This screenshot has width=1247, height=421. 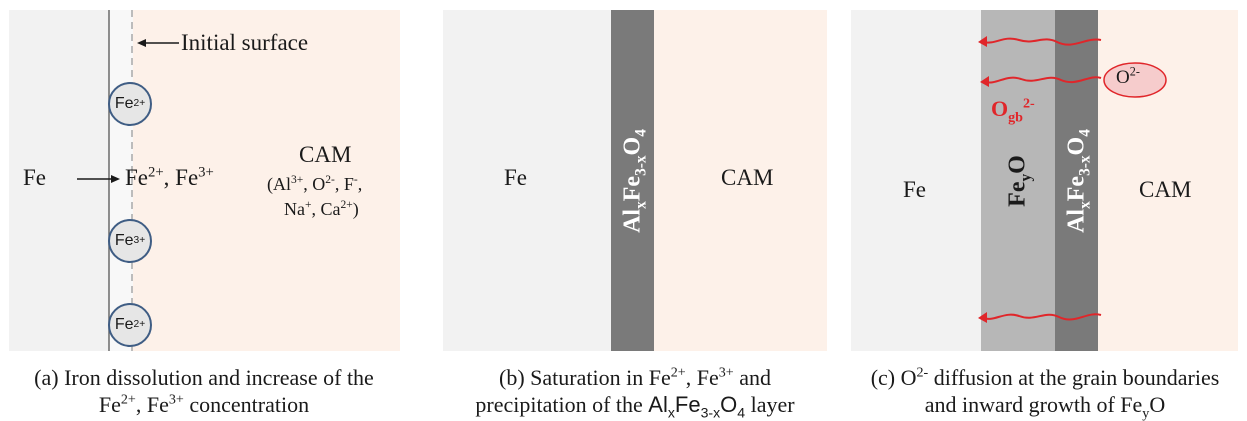 What do you see at coordinates (982, 317) in the screenshot?
I see `diffusion-arrowhead-bottom` at bounding box center [982, 317].